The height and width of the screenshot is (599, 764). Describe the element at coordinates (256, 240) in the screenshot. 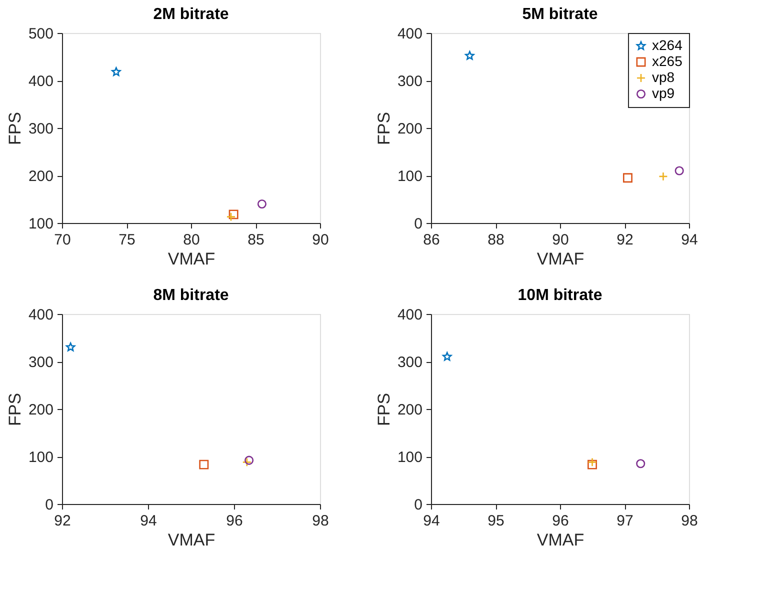

I see `x-tick-label: 85` at that location.